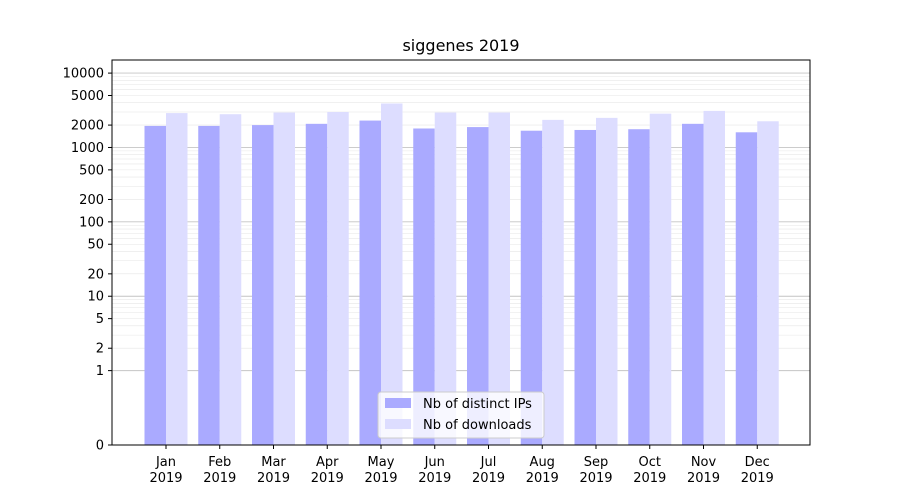 The image size is (900, 500). I want to click on y-axis: 0 1 2 5 10 20 50 100 200 500 1000 2000 5000 10000, so click(87, 260).